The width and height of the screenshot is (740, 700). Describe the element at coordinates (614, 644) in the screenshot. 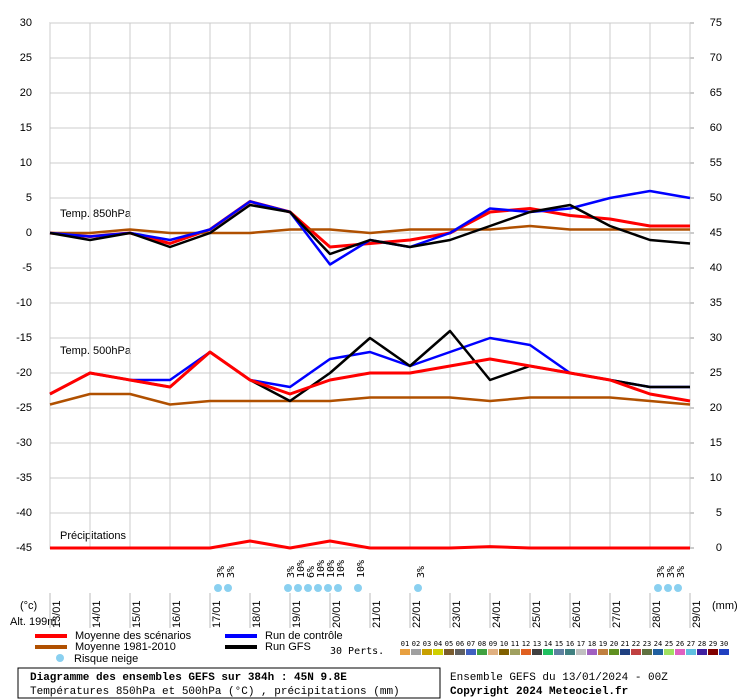

I see `perturbation-name: 20` at that location.